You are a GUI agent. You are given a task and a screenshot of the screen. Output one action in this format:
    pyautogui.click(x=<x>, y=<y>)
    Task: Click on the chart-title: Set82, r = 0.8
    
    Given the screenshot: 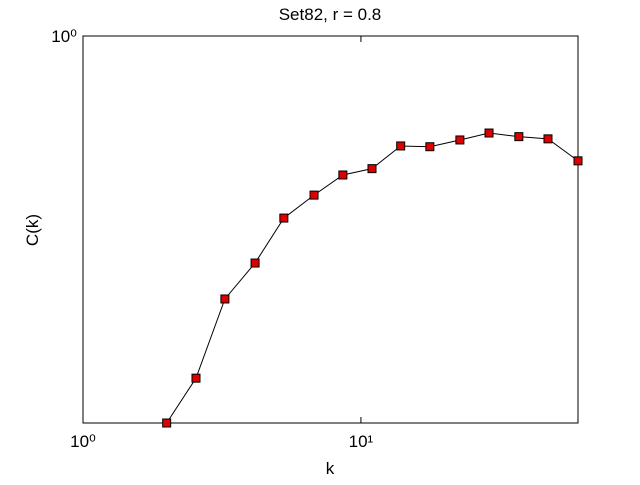 What is the action you would take?
    pyautogui.click(x=330, y=14)
    